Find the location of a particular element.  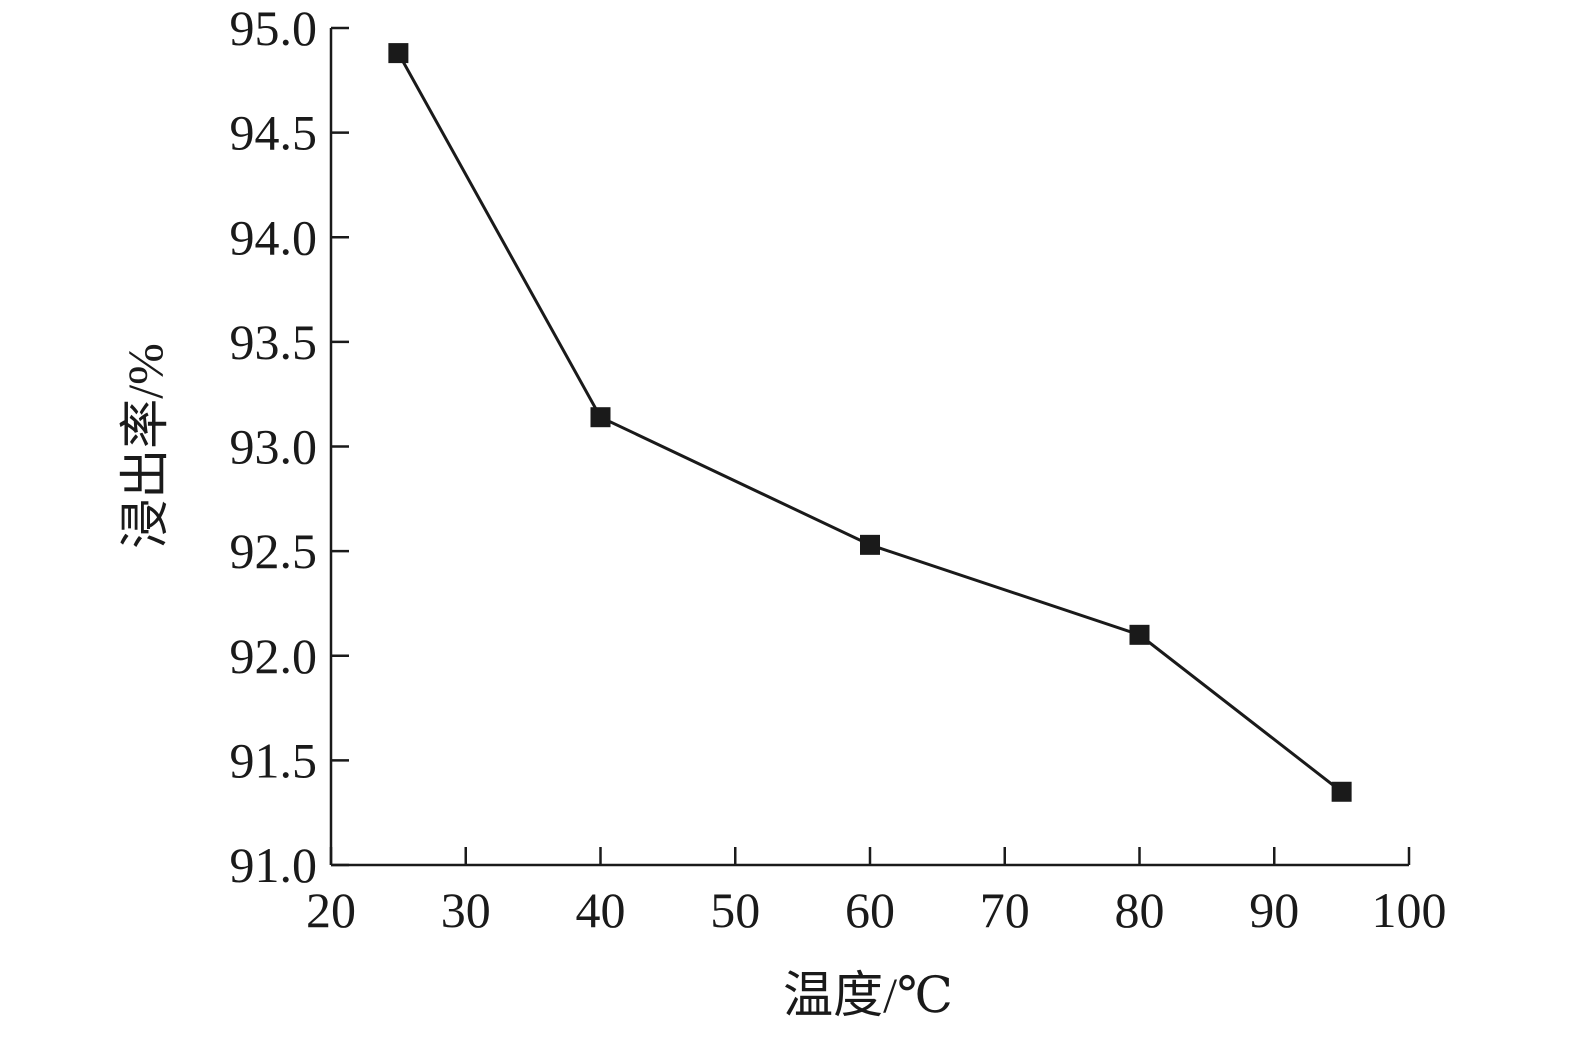

y-tick-label: 95.0 is located at coordinates (274, 28).